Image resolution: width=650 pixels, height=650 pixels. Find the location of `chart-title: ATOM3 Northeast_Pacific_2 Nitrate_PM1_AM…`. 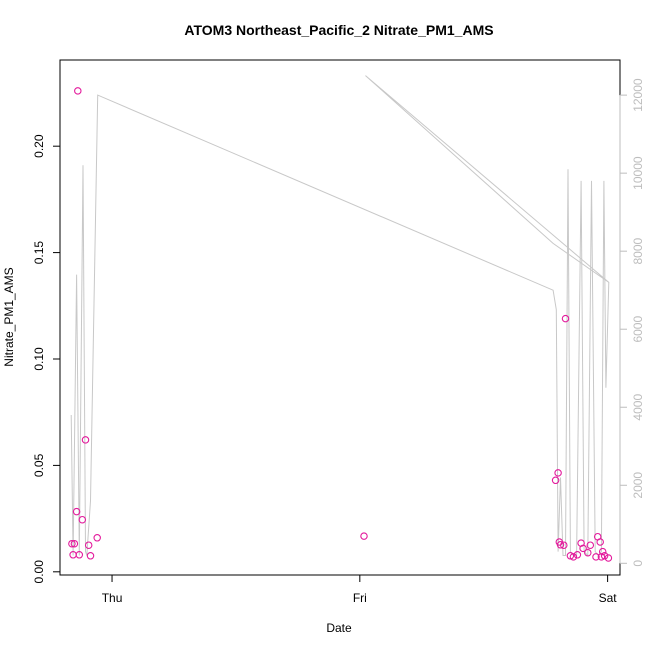

chart-title: ATOM3 Northeast_Pacific_2 Nitrate_PM1_AM… is located at coordinates (338, 30).